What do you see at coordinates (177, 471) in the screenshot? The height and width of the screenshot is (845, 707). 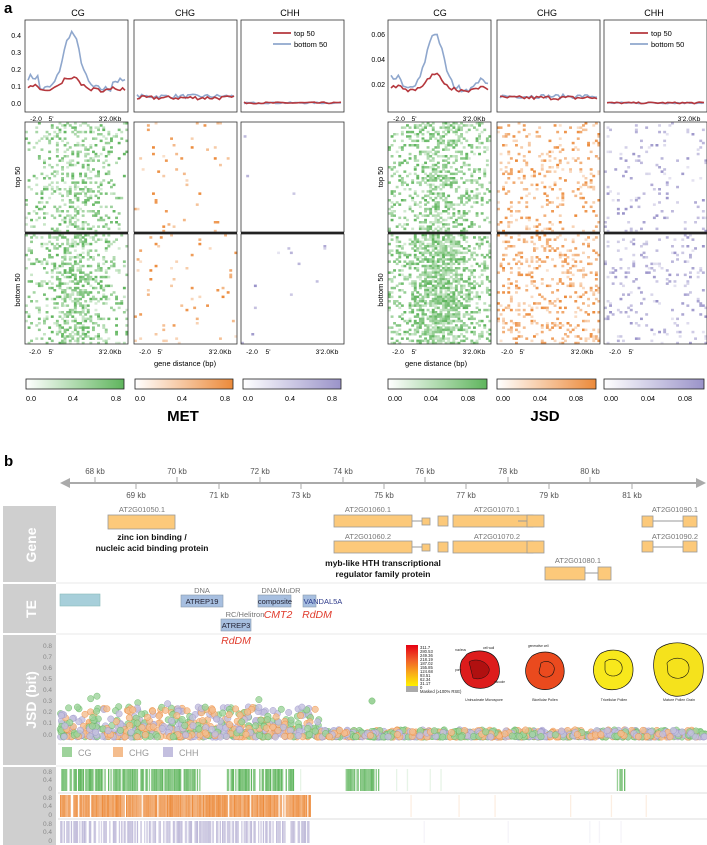 I see `ruler-top-tick: 70 kb` at bounding box center [177, 471].